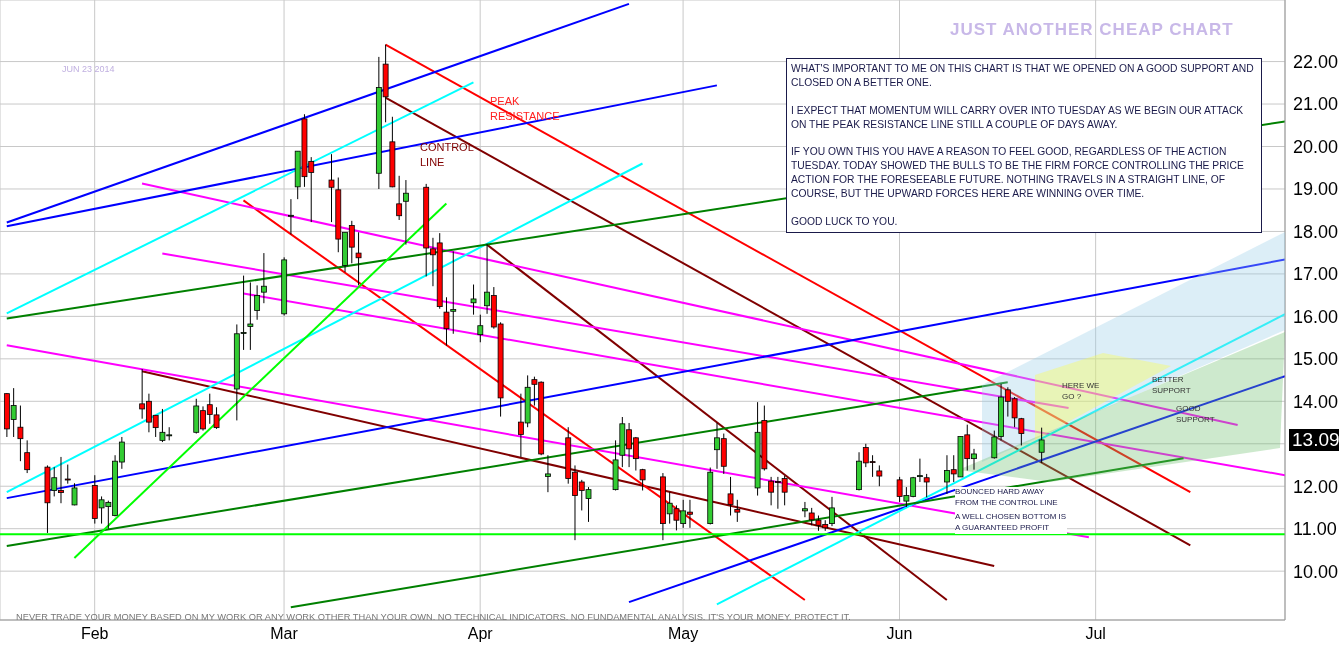 The image size is (1339, 645). I want to click on y-tick-label: 22.00, so click(1316, 61).